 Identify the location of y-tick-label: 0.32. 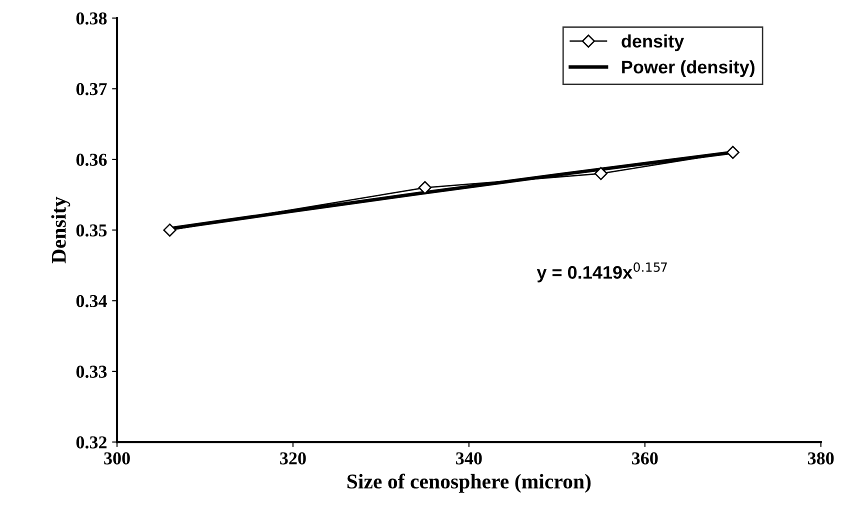
(91, 442).